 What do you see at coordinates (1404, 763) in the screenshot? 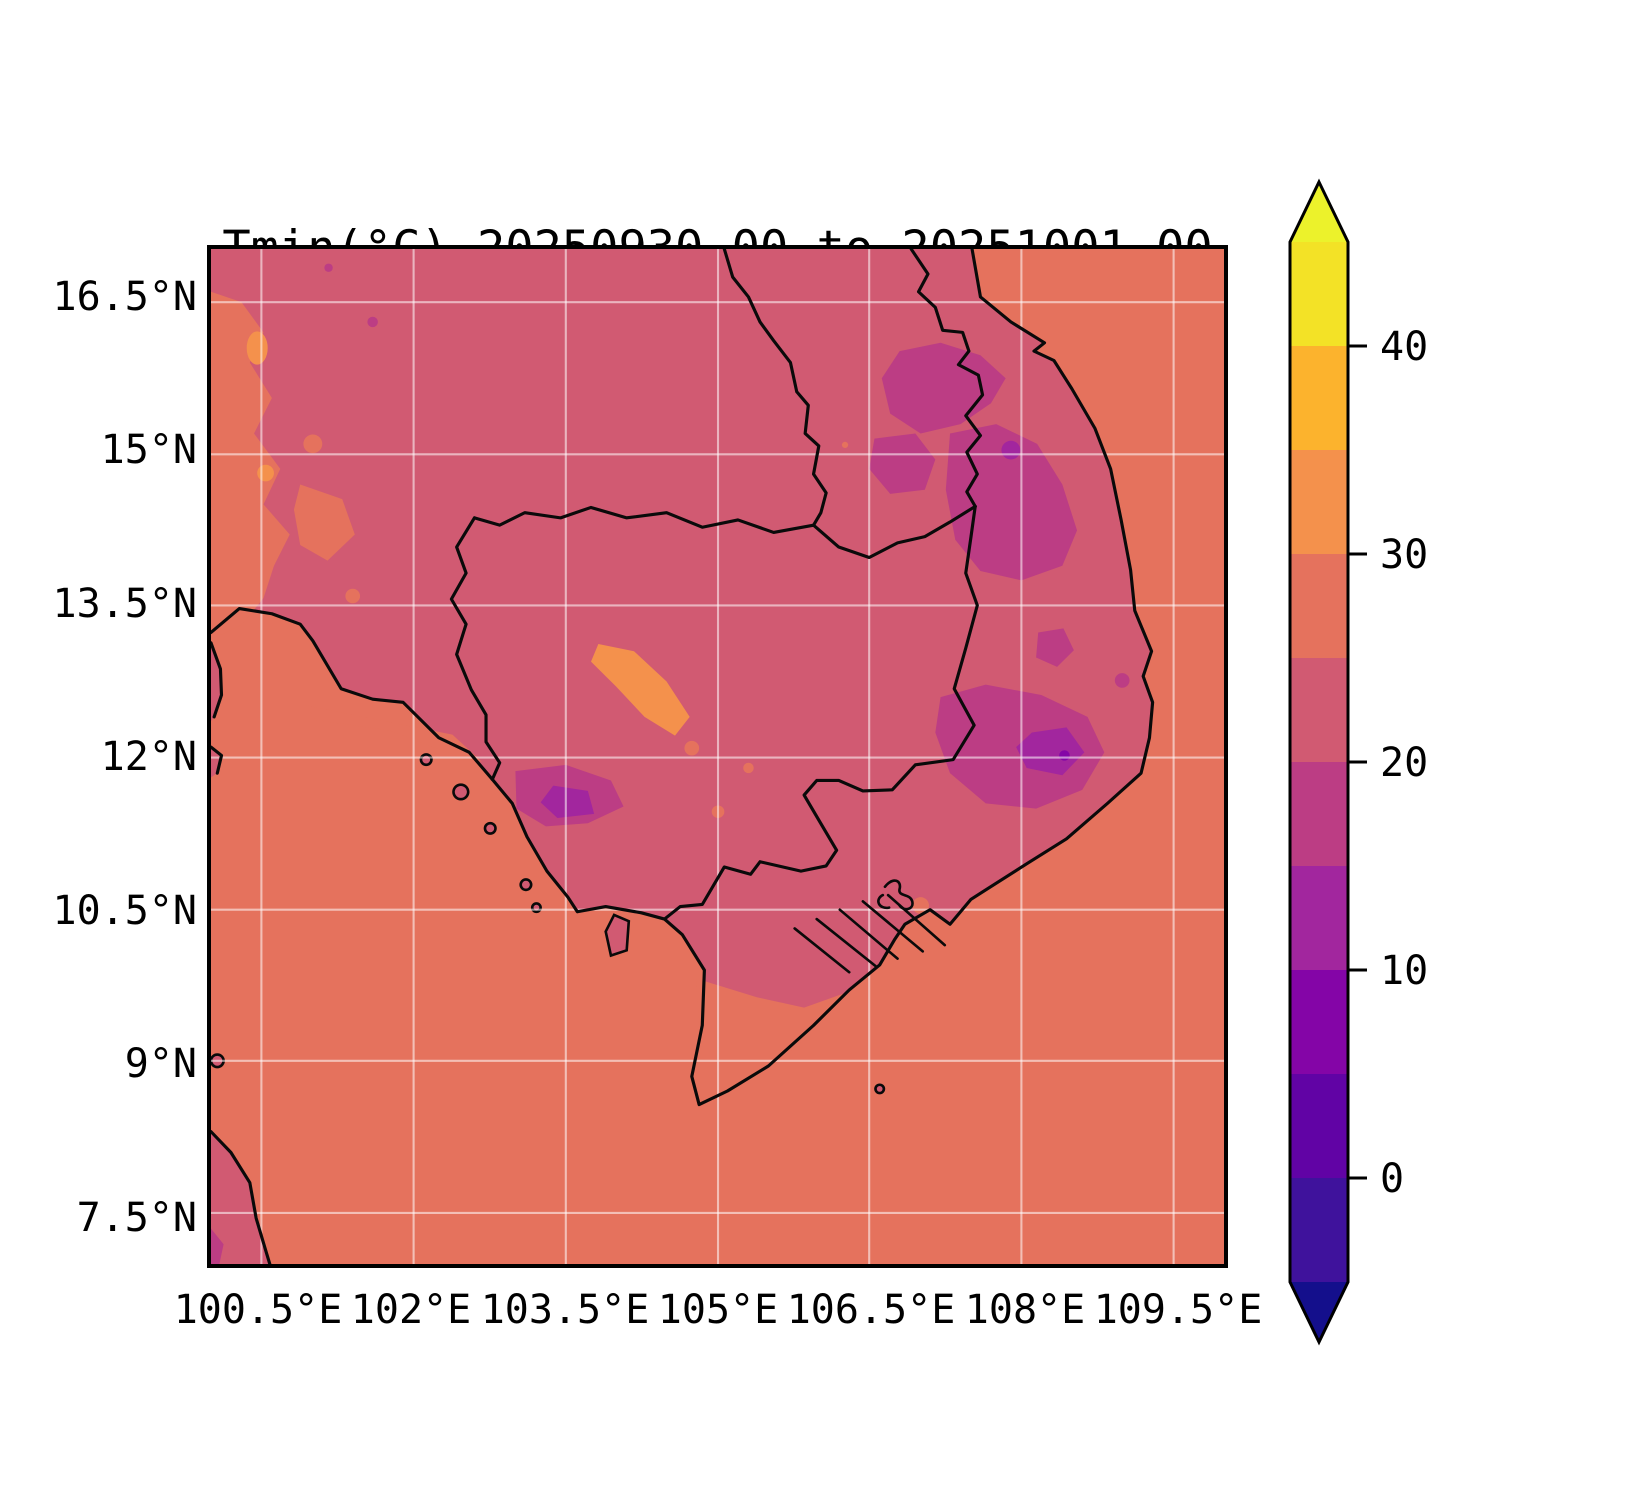
I see `colorbar-tick-label: 20` at bounding box center [1404, 763].